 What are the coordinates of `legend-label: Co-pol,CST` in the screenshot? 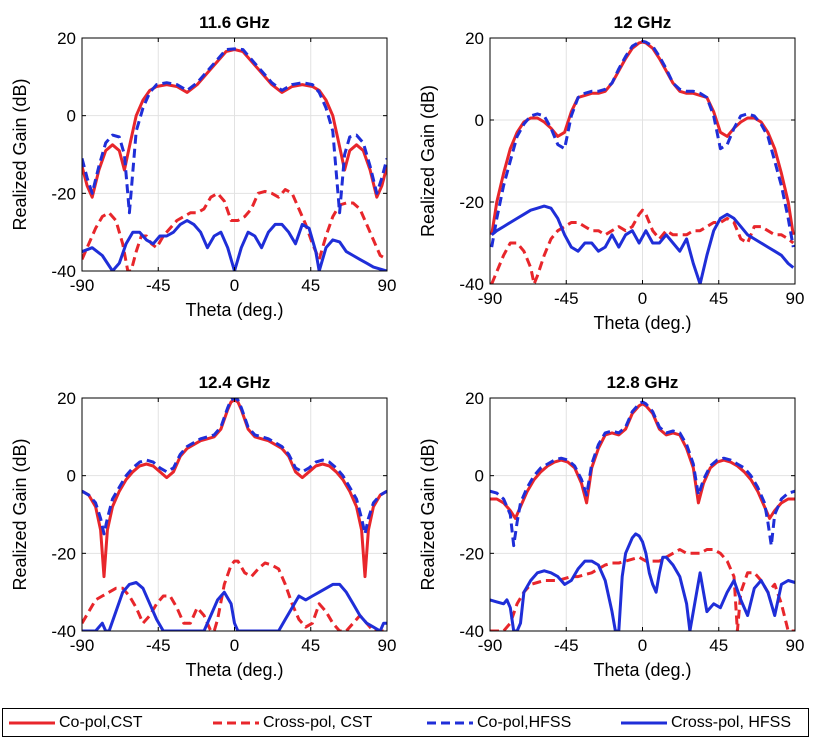 It's located at (101, 722).